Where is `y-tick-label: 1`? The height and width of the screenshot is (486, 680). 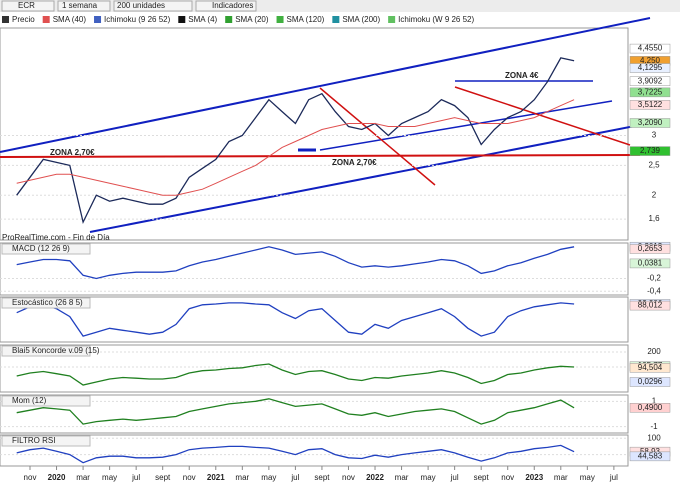 y-tick-label: 1 is located at coordinates (654, 400).